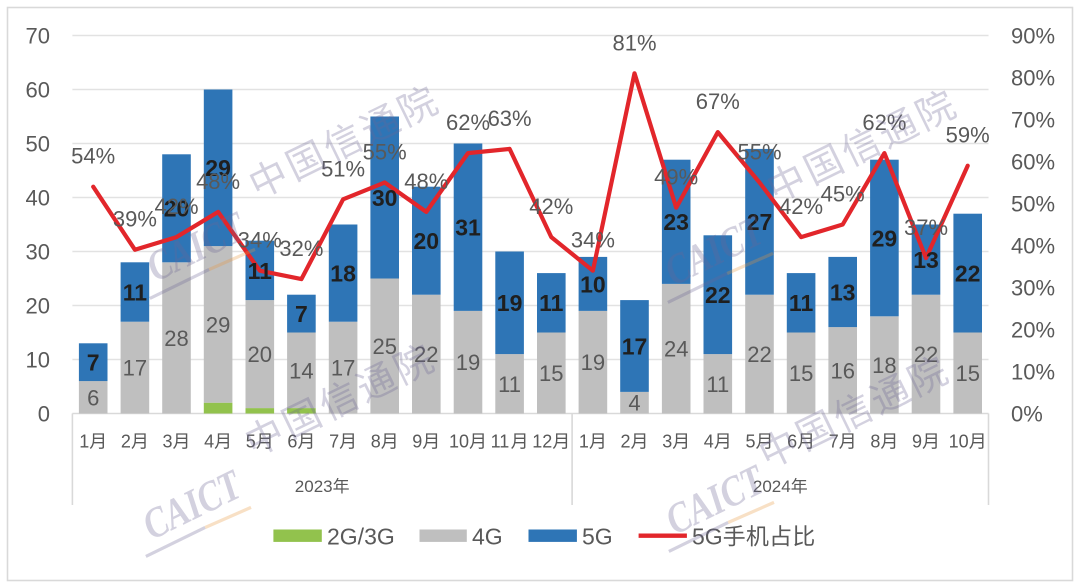  I want to click on svg-text: 40%, so click(1033, 246).